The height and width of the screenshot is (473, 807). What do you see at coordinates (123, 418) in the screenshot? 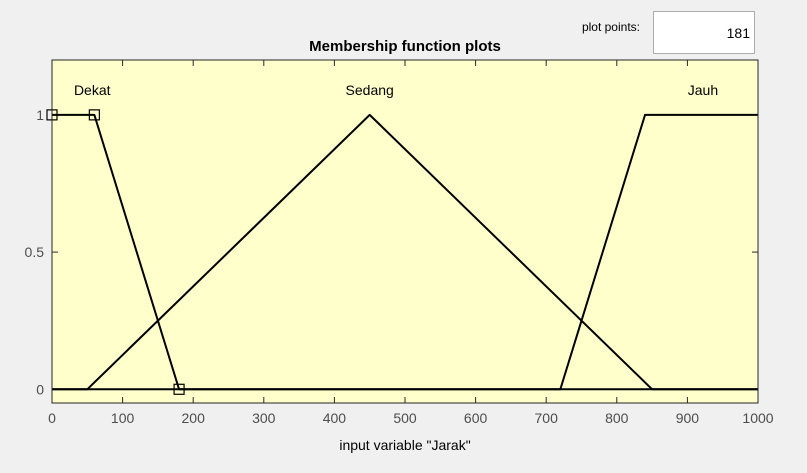
I see `x-tick-label: 100` at bounding box center [123, 418].